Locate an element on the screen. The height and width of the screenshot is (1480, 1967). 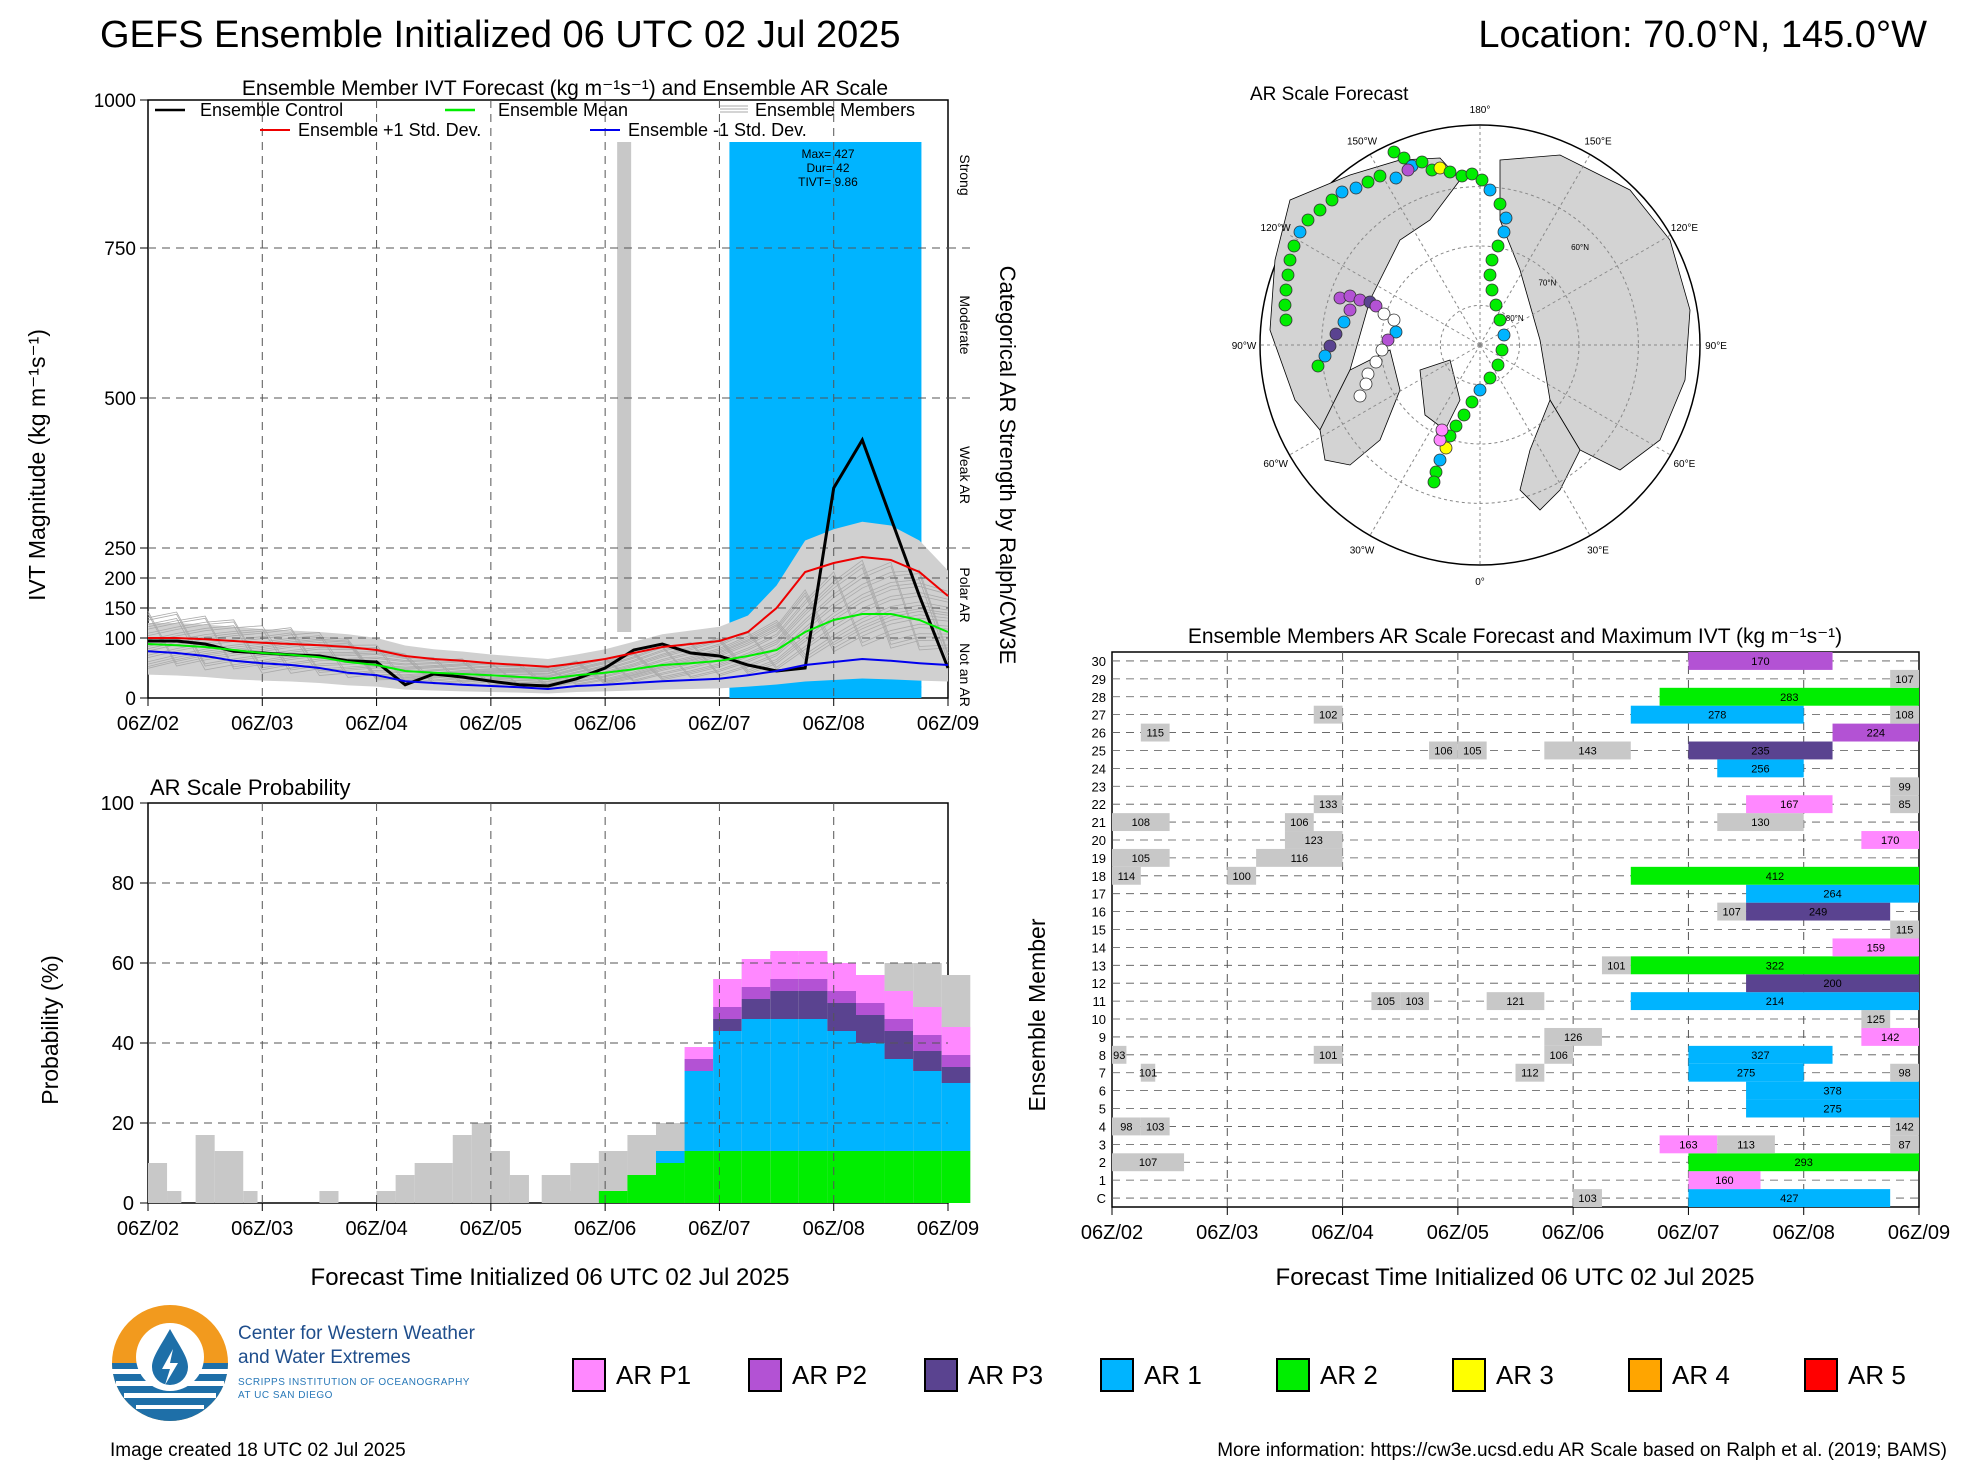
prob-bar-ar-p1 is located at coordinates (727, 993).